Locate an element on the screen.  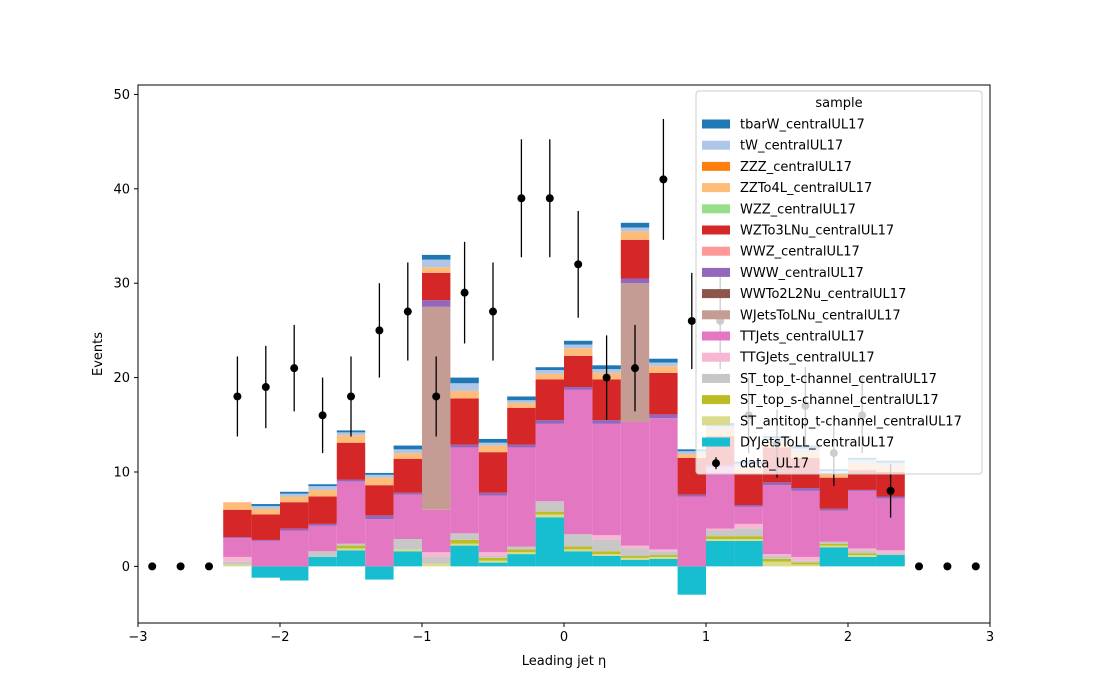
y-tick-label: 50 is located at coordinates (121, 95).